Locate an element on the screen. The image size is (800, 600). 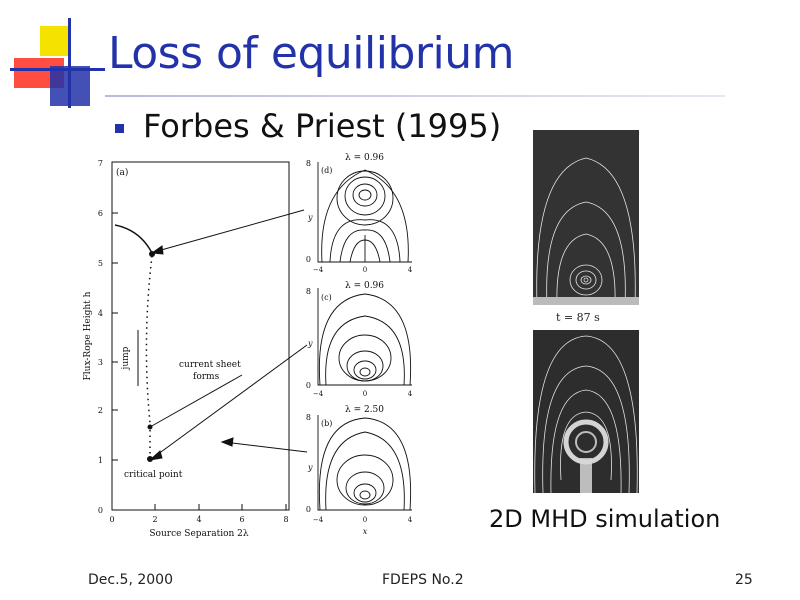
x-axis-label: Source Separation 2λ is located at coordinates (198, 534).